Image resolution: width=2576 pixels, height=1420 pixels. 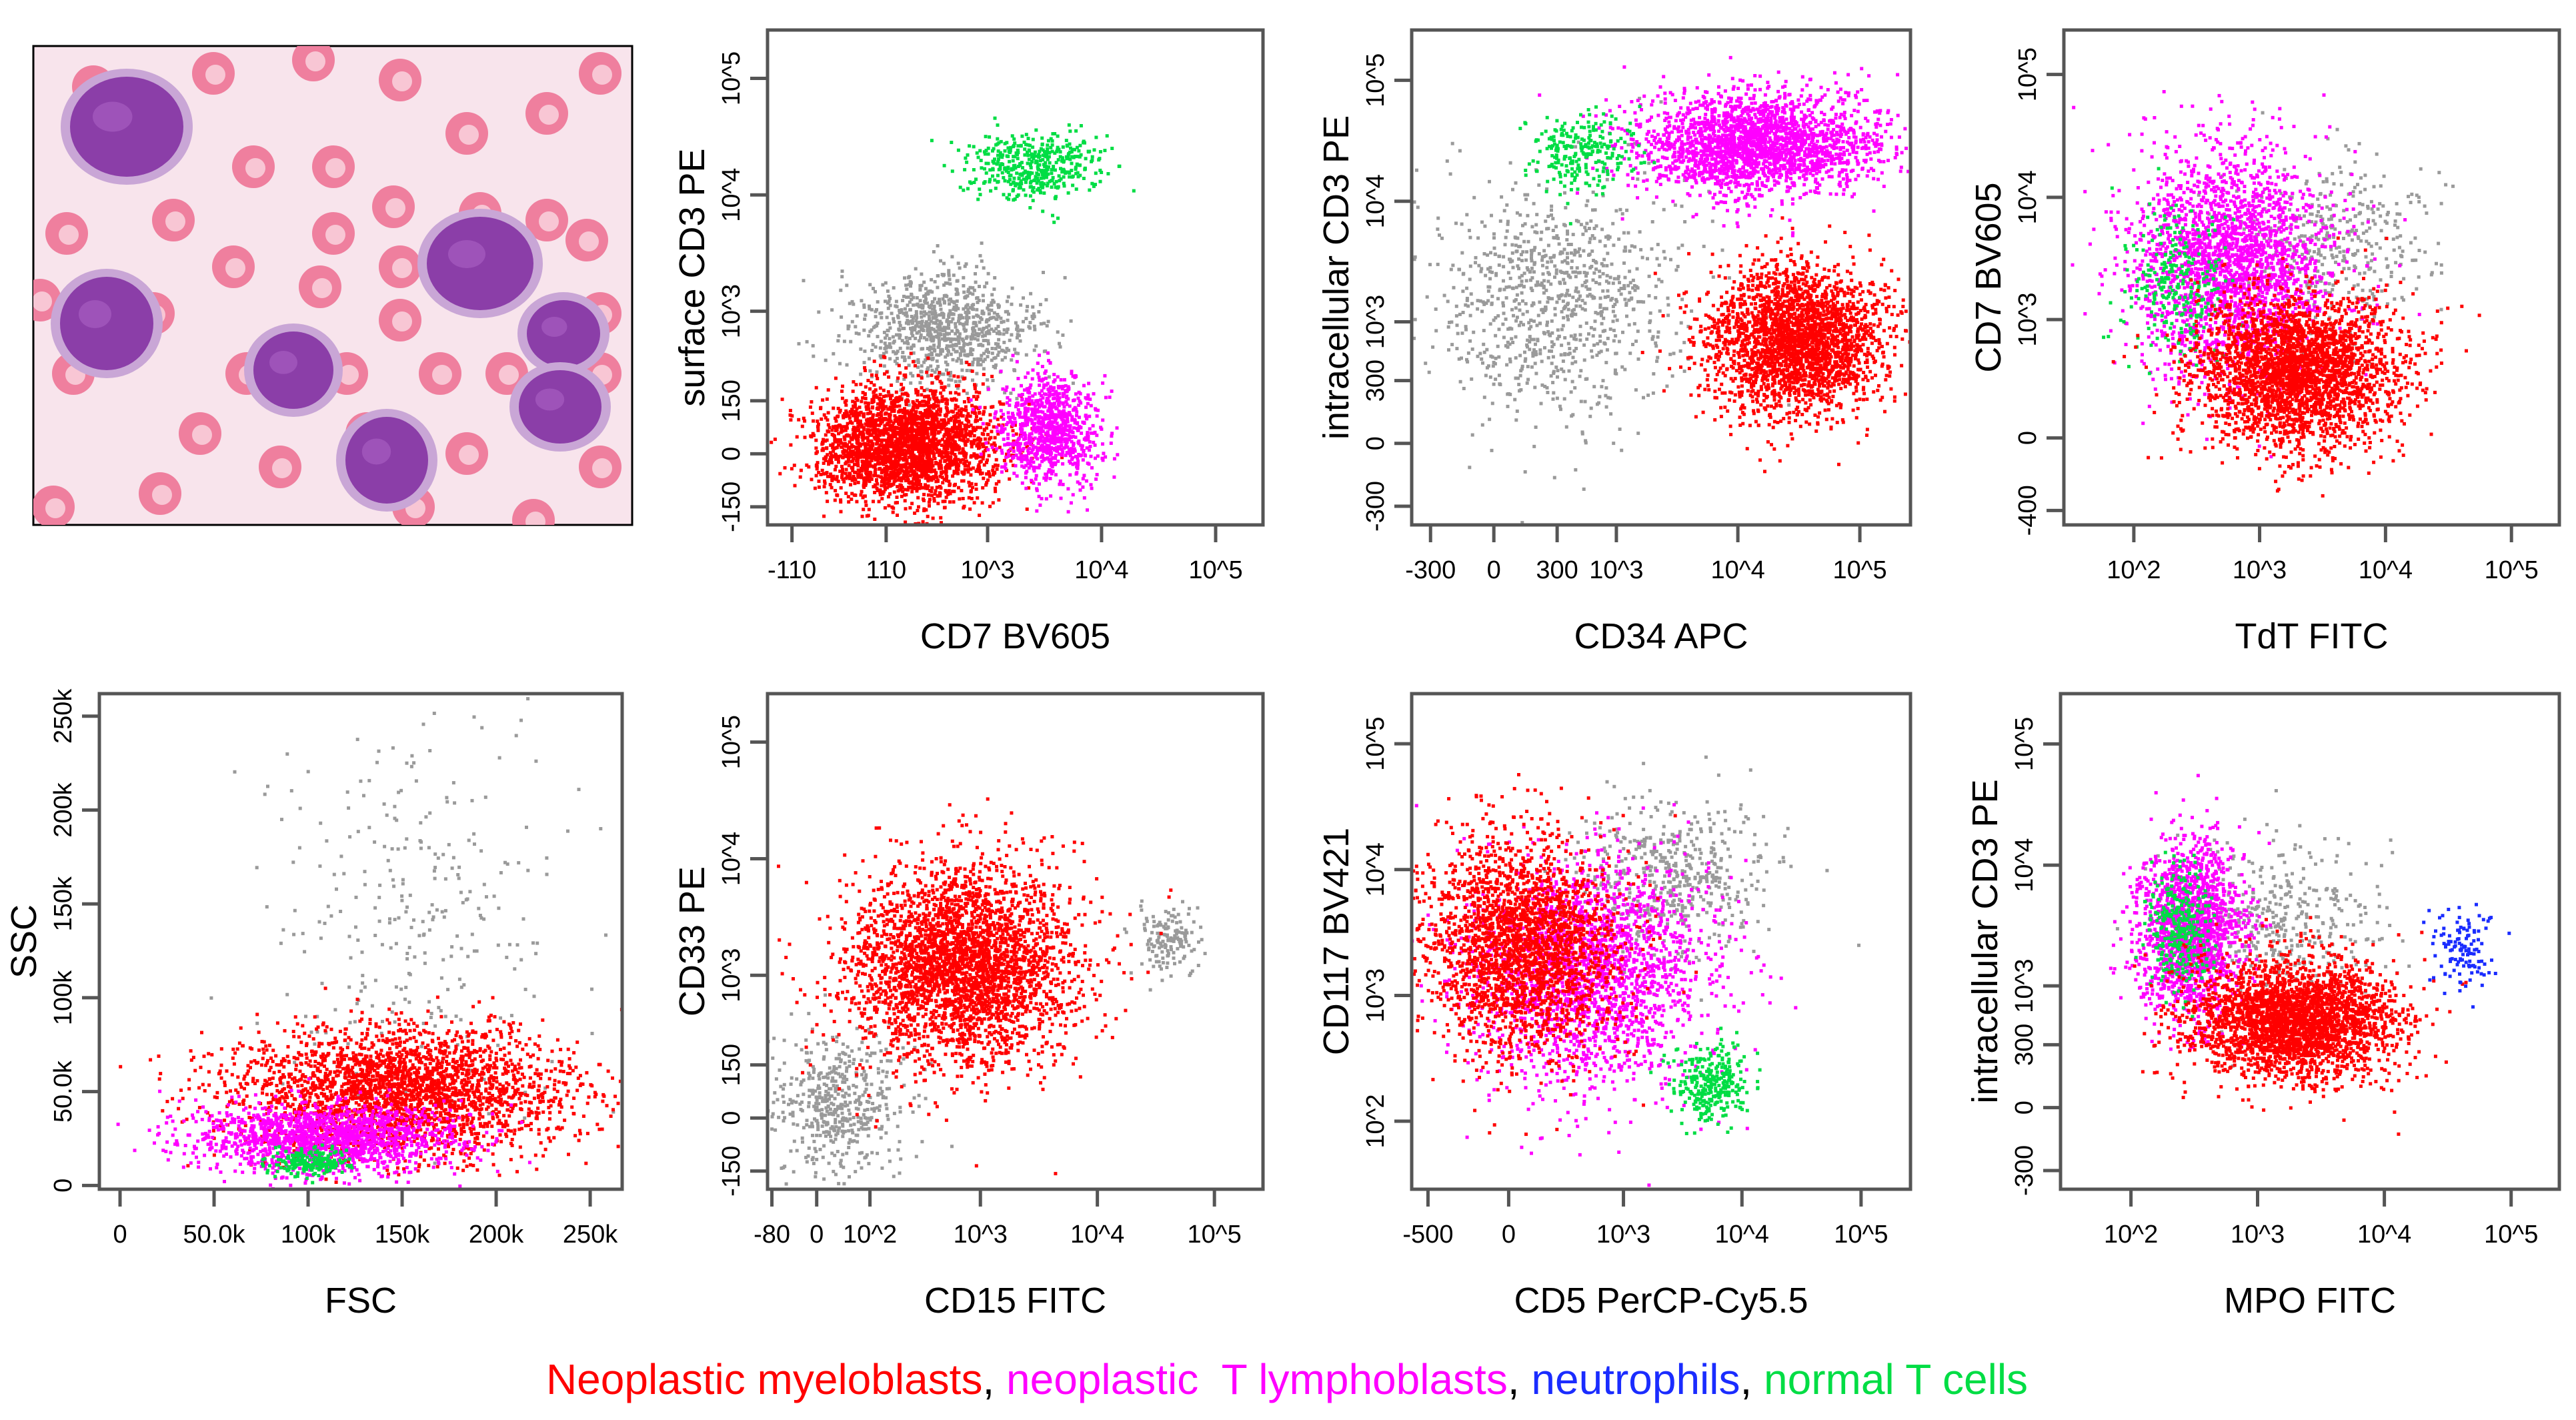 What do you see at coordinates (235, 268) in the screenshot?
I see `red-blood-cell-pallor` at bounding box center [235, 268].